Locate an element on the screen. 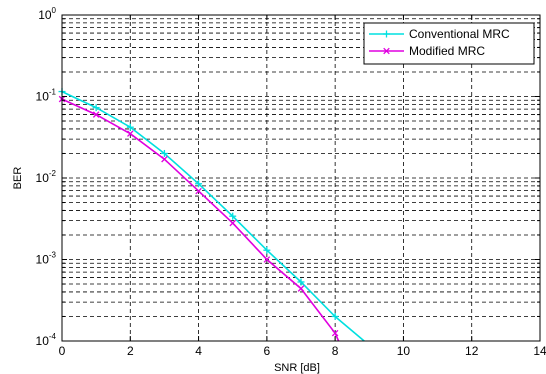  y-tick-label: 10⁰ is located at coordinates (47, 14).